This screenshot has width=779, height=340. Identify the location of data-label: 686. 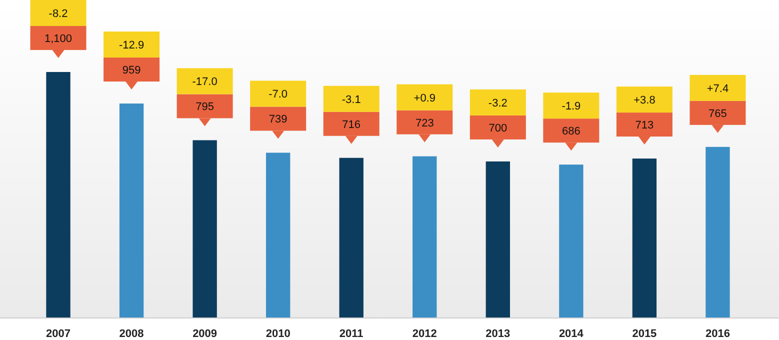
(571, 132).